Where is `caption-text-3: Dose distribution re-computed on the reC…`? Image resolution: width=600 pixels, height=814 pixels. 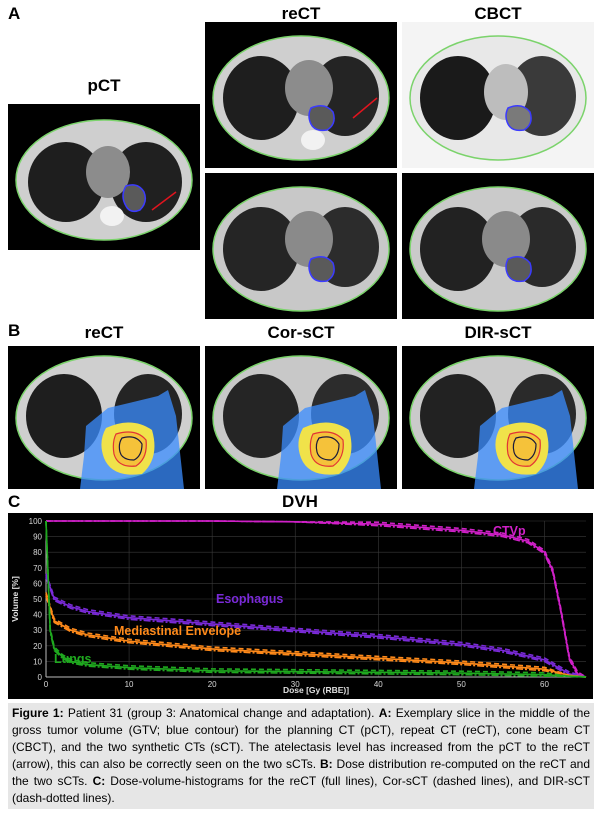 caption-text-3: Dose distribution re-computed on the reC… is located at coordinates (301, 772).